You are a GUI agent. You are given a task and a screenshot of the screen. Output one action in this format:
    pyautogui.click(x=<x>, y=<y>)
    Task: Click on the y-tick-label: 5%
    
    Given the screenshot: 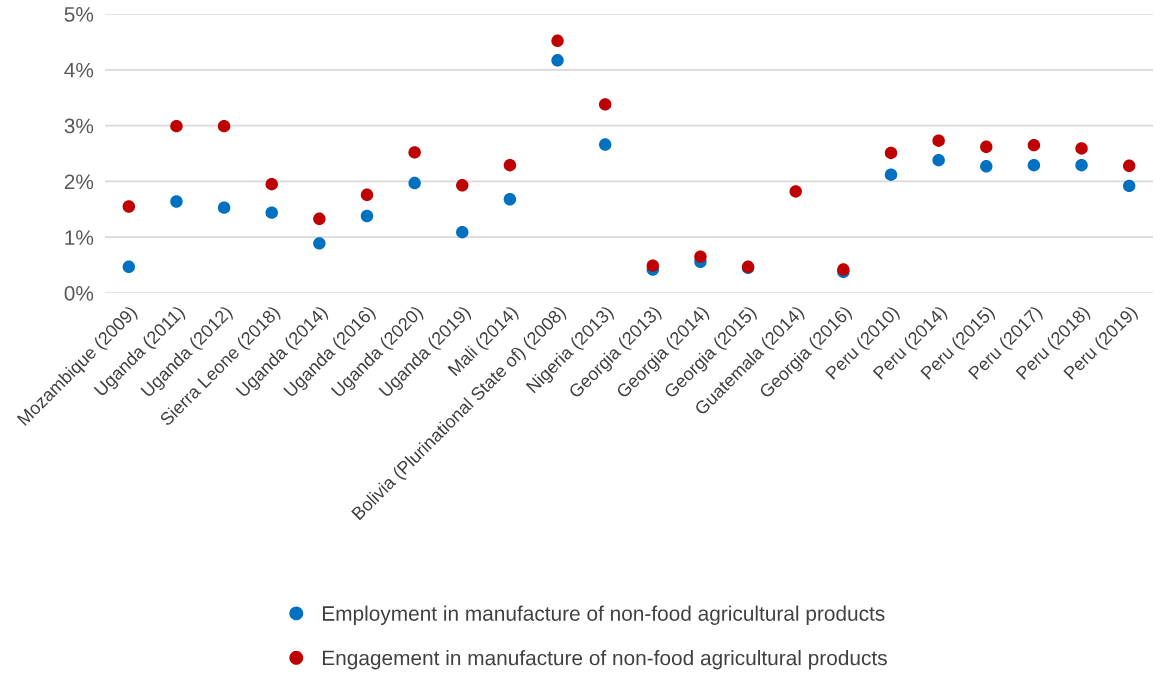 What is the action you would take?
    pyautogui.click(x=79, y=14)
    